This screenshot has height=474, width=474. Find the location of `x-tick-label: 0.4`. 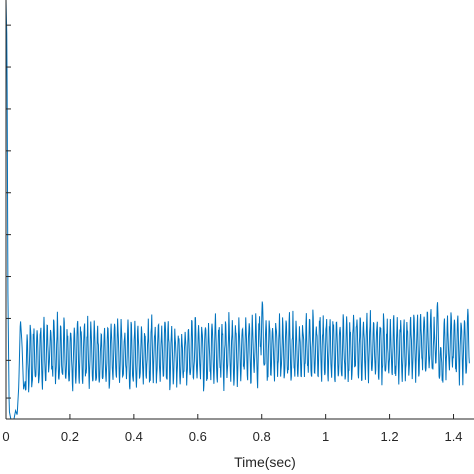

x-tick-label: 0.4 is located at coordinates (134, 436).